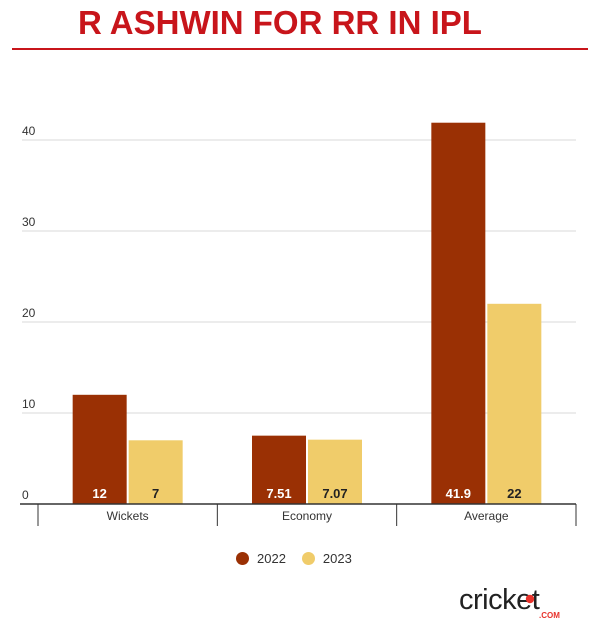 This screenshot has height=634, width=600. Describe the element at coordinates (29, 222) in the screenshot. I see `y-tick-label-30: 30` at that location.